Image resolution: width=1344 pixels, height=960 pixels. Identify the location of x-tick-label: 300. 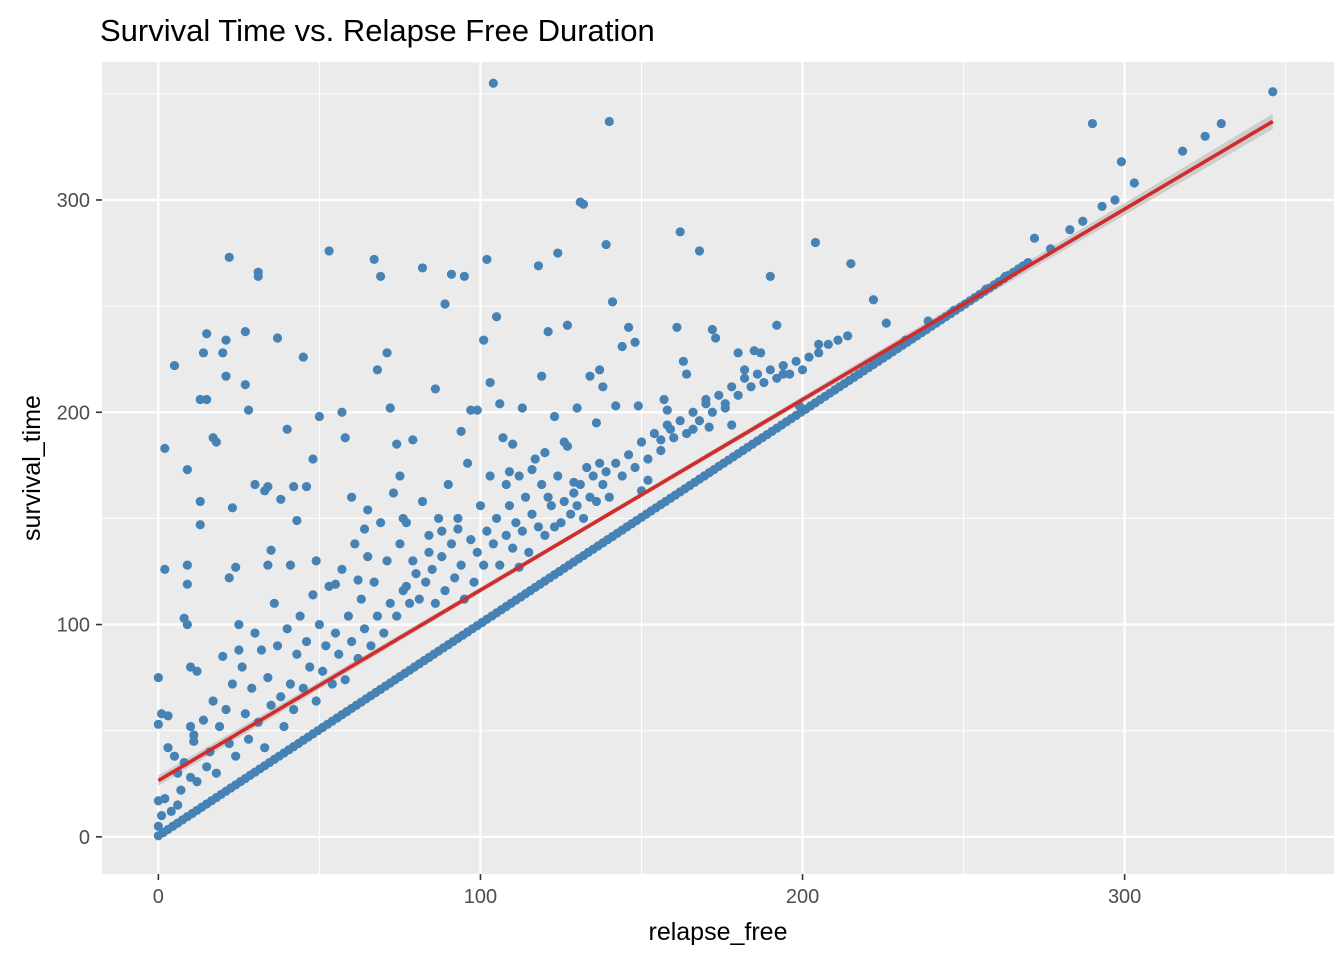
(1124, 897).